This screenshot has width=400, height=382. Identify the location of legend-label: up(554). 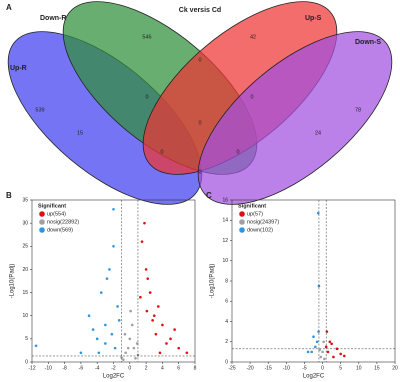
(56, 214).